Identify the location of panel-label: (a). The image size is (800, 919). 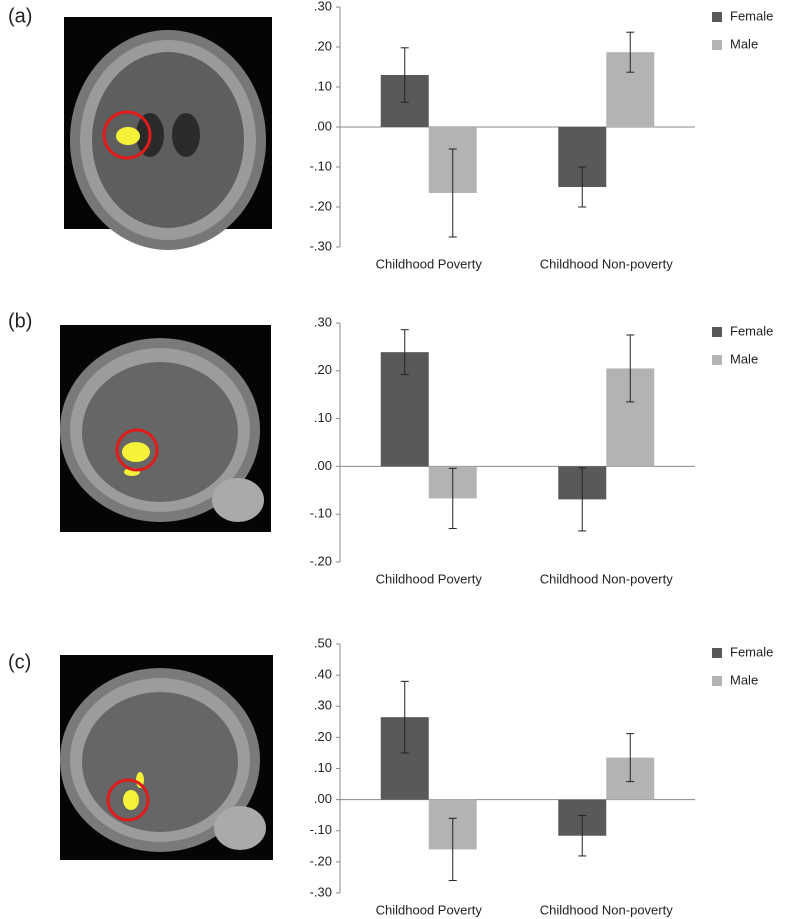
(20, 16).